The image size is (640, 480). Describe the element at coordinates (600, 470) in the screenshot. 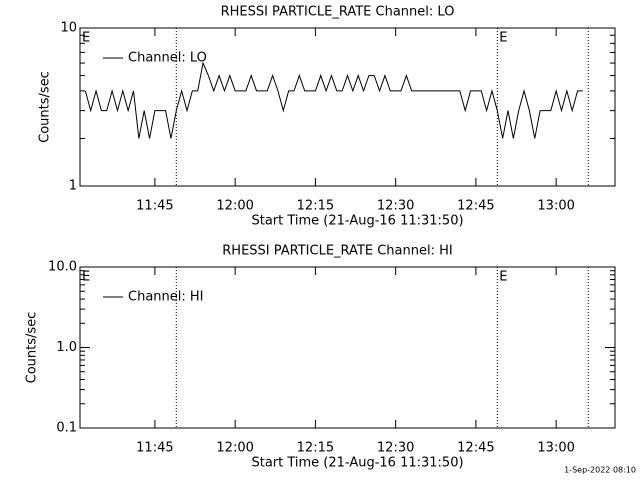

I see `footer: 1-Sep-2022 08:10` at that location.